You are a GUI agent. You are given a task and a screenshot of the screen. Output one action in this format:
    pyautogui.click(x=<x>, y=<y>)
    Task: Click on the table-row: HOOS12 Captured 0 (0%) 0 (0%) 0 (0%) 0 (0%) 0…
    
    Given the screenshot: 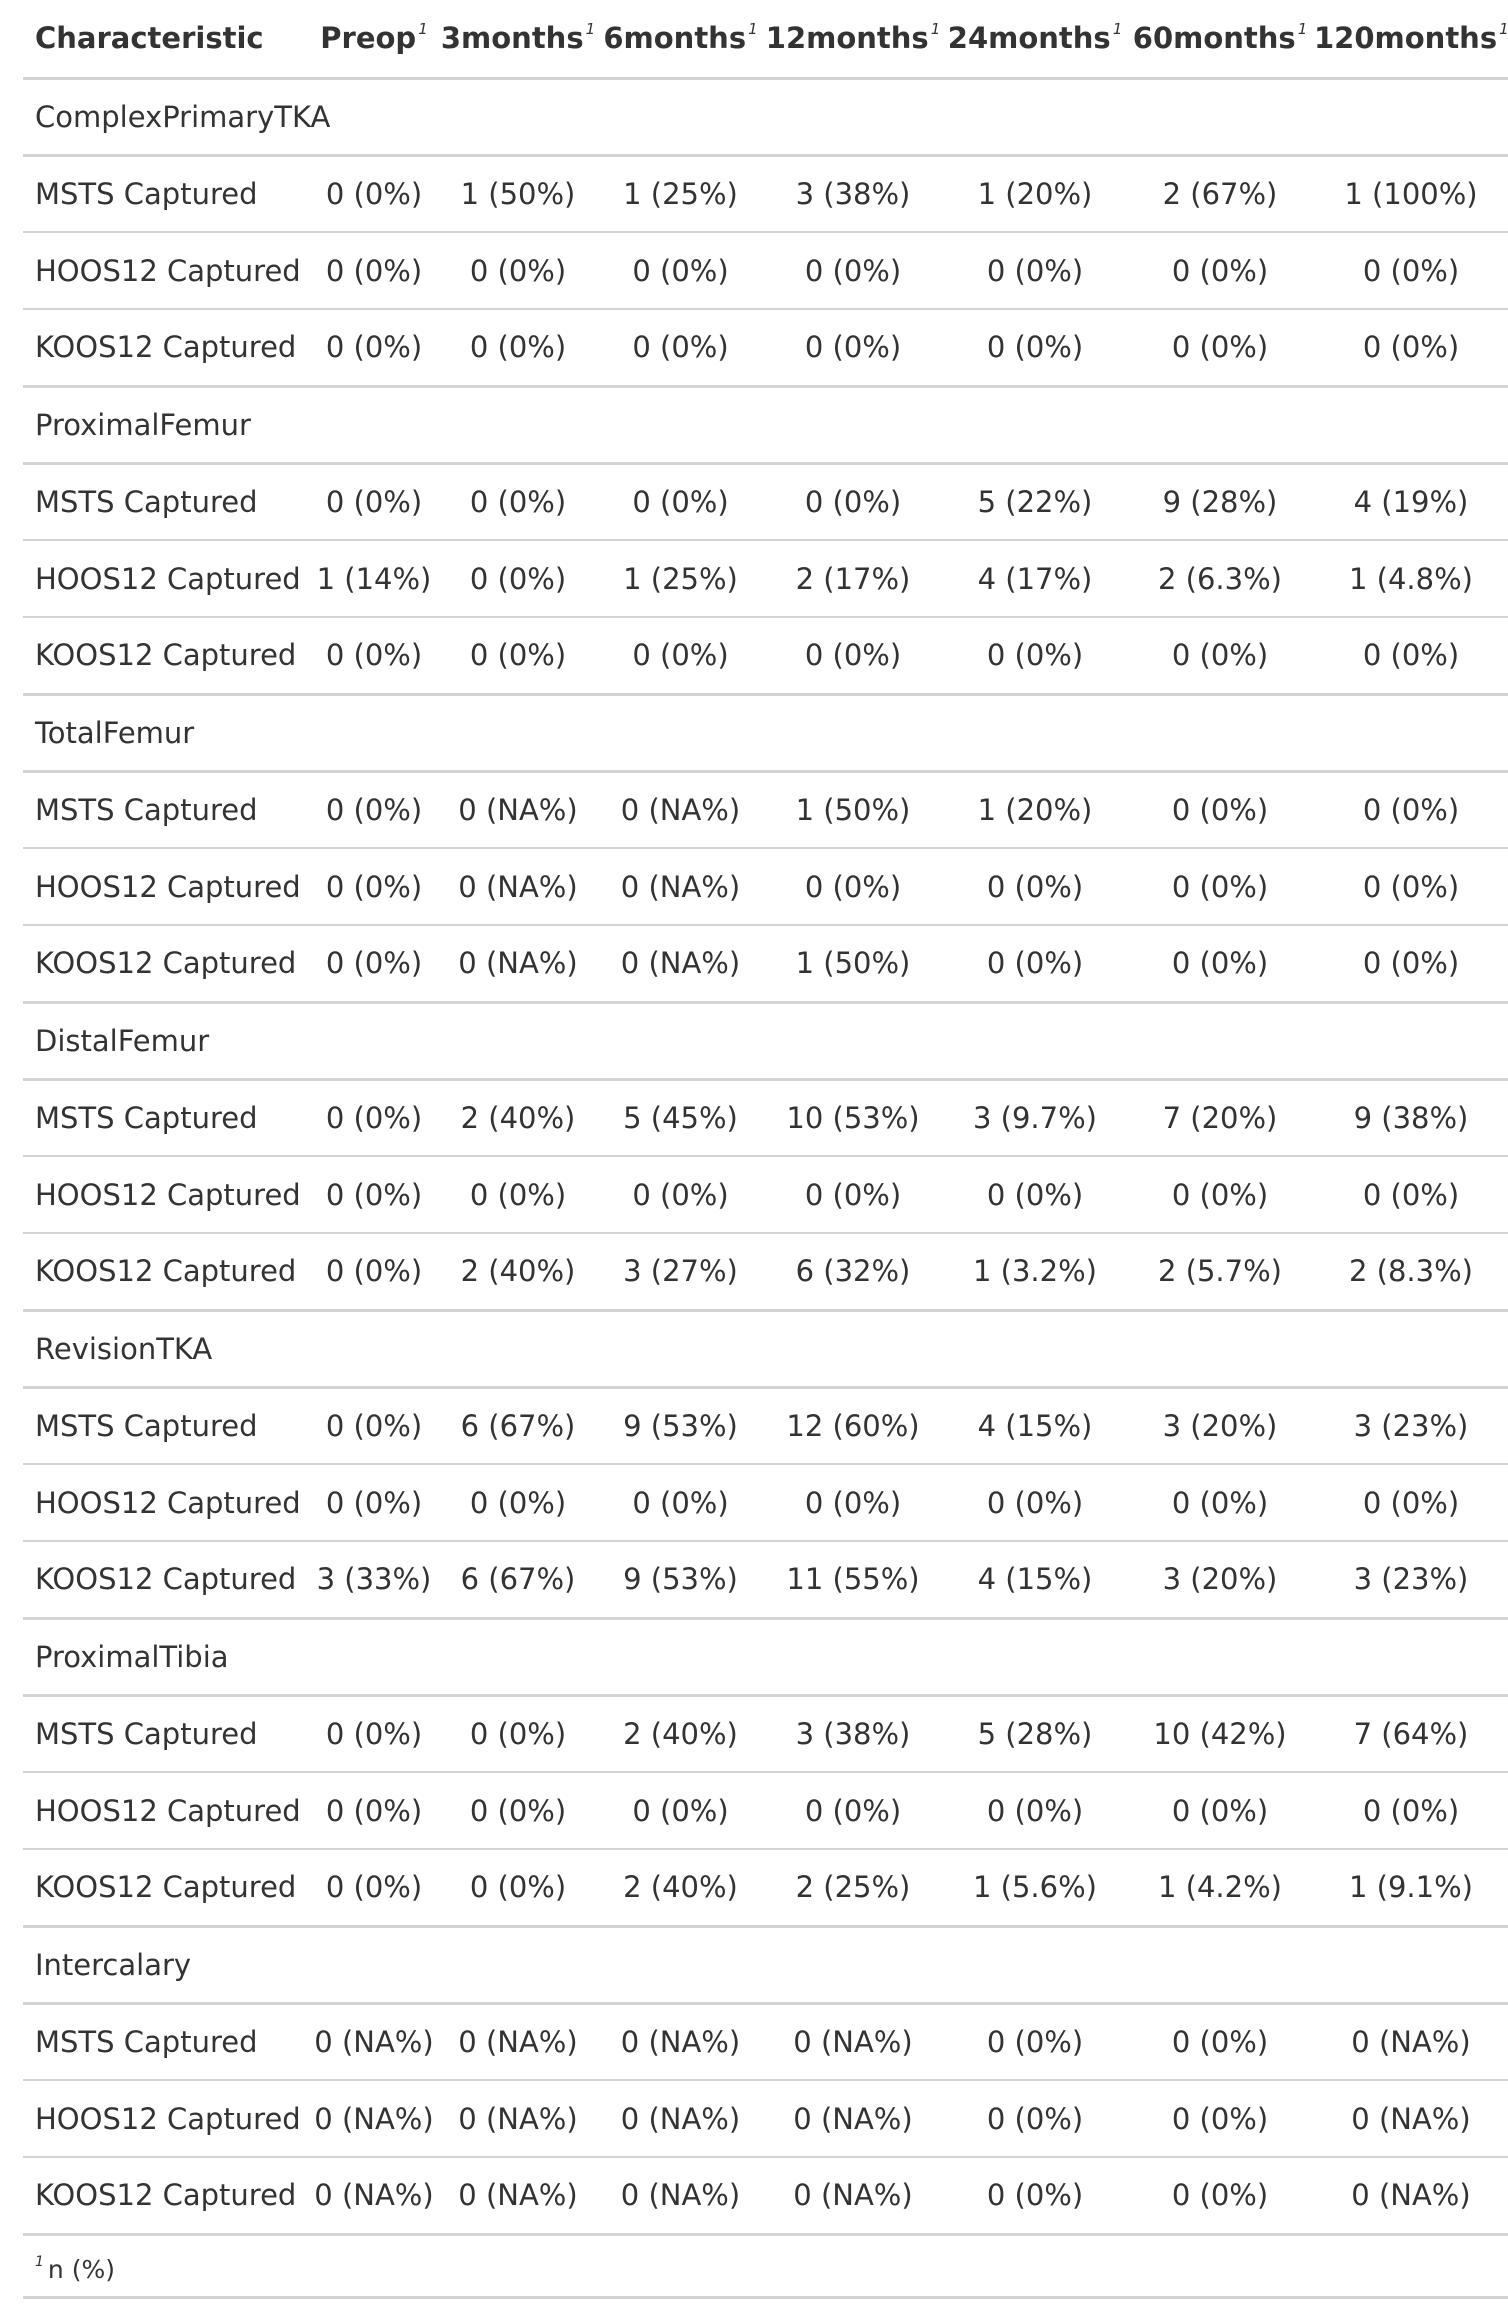 What is the action you would take?
    pyautogui.click(x=765, y=271)
    